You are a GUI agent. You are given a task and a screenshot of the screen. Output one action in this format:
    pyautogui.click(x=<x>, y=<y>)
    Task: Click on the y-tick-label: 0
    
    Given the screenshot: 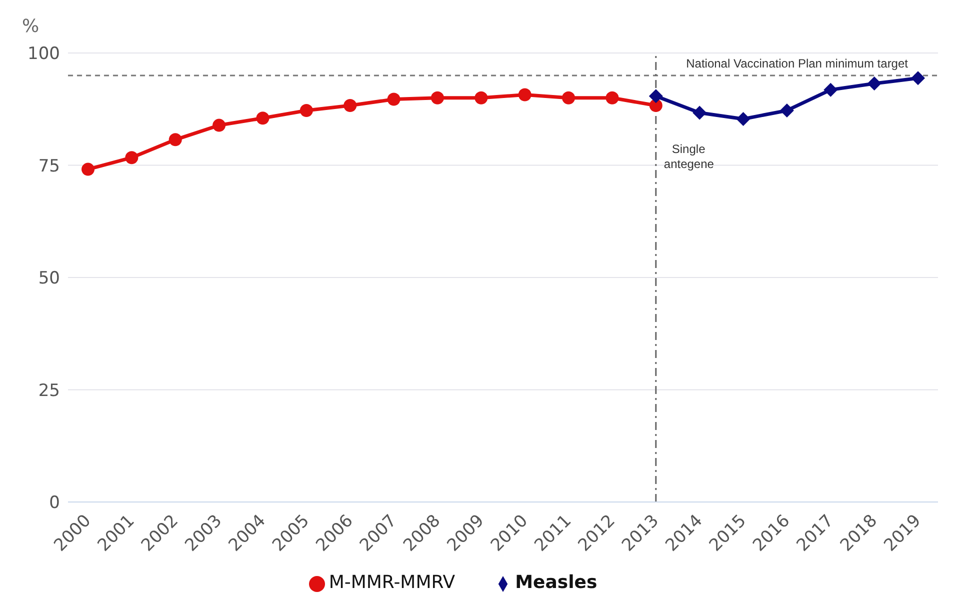 What is the action you would take?
    pyautogui.click(x=54, y=503)
    